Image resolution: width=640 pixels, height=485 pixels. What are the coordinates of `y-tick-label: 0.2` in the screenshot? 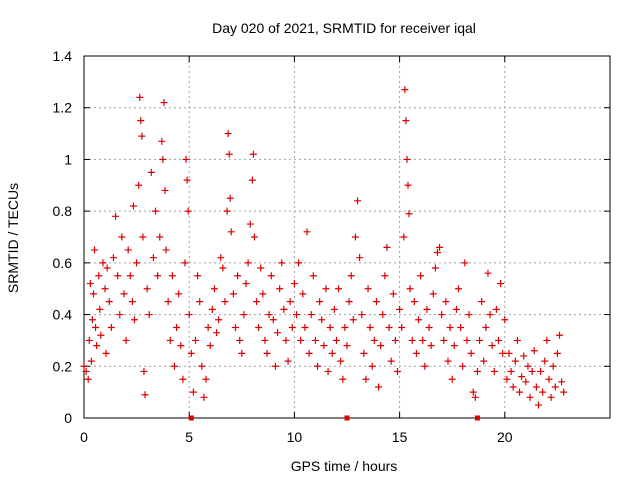 It's located at (63, 366).